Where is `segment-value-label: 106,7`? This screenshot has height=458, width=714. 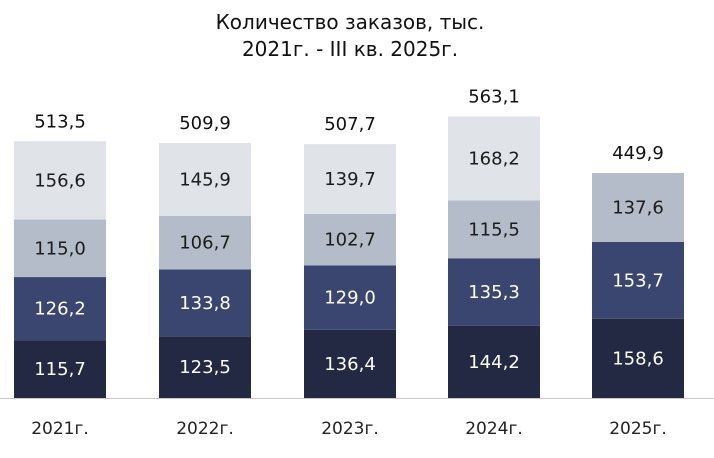 segment-value-label: 106,7 is located at coordinates (205, 243).